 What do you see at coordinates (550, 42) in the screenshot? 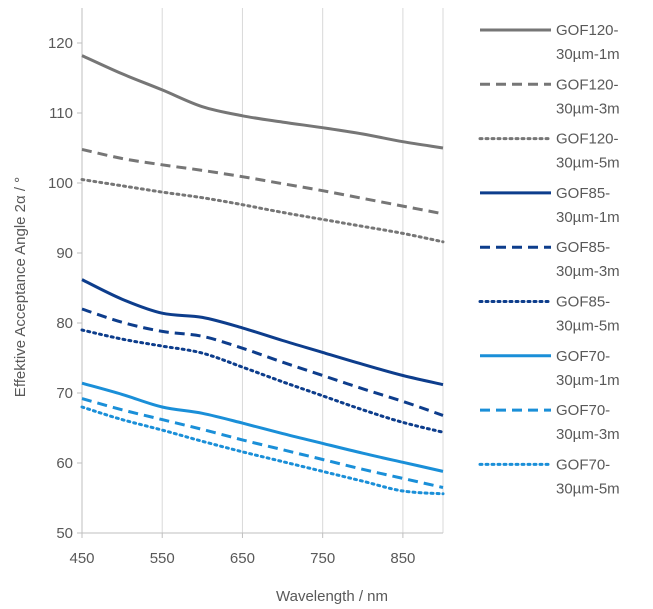
I see `legend-item: GOF120- 30µm-1m` at bounding box center [550, 42].